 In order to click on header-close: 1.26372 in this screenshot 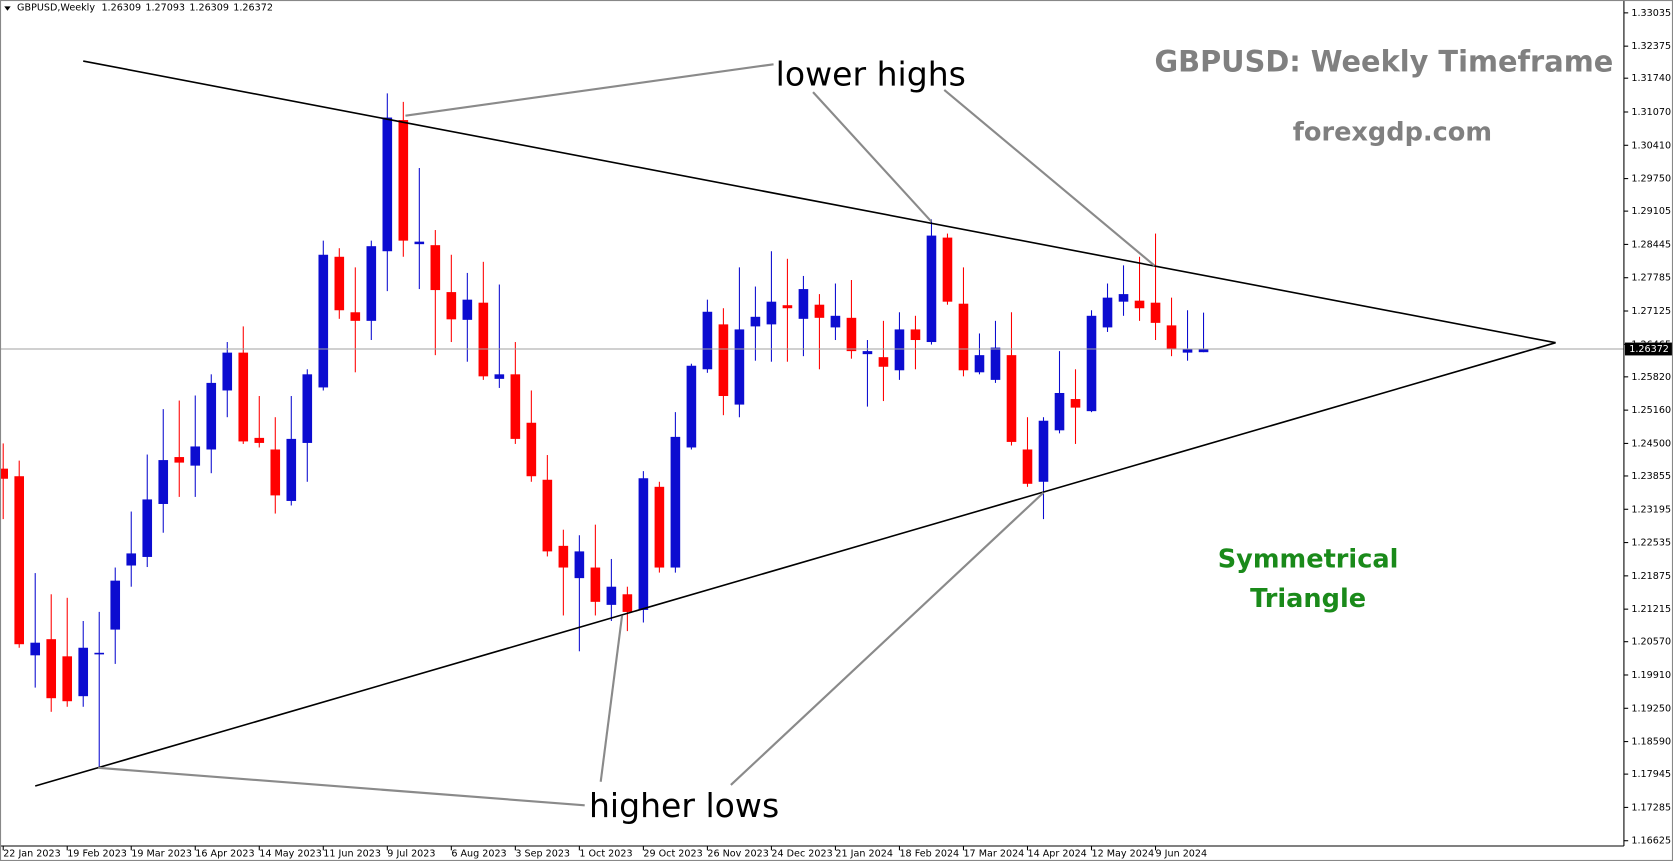, I will do `click(253, 8)`.